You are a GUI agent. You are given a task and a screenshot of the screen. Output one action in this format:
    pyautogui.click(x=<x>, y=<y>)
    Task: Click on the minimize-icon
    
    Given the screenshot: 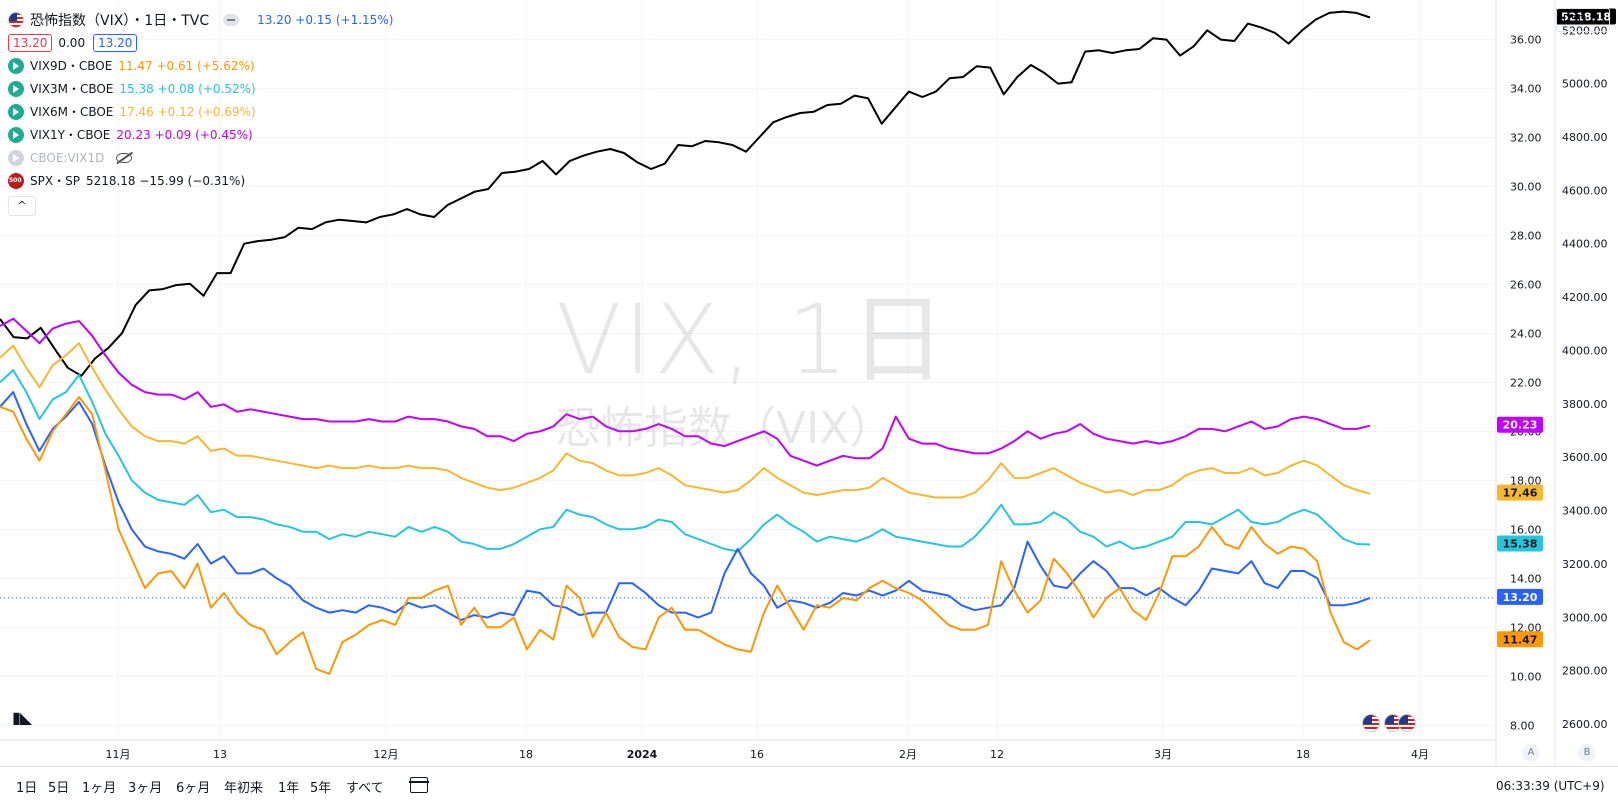 What is the action you would take?
    pyautogui.click(x=231, y=19)
    